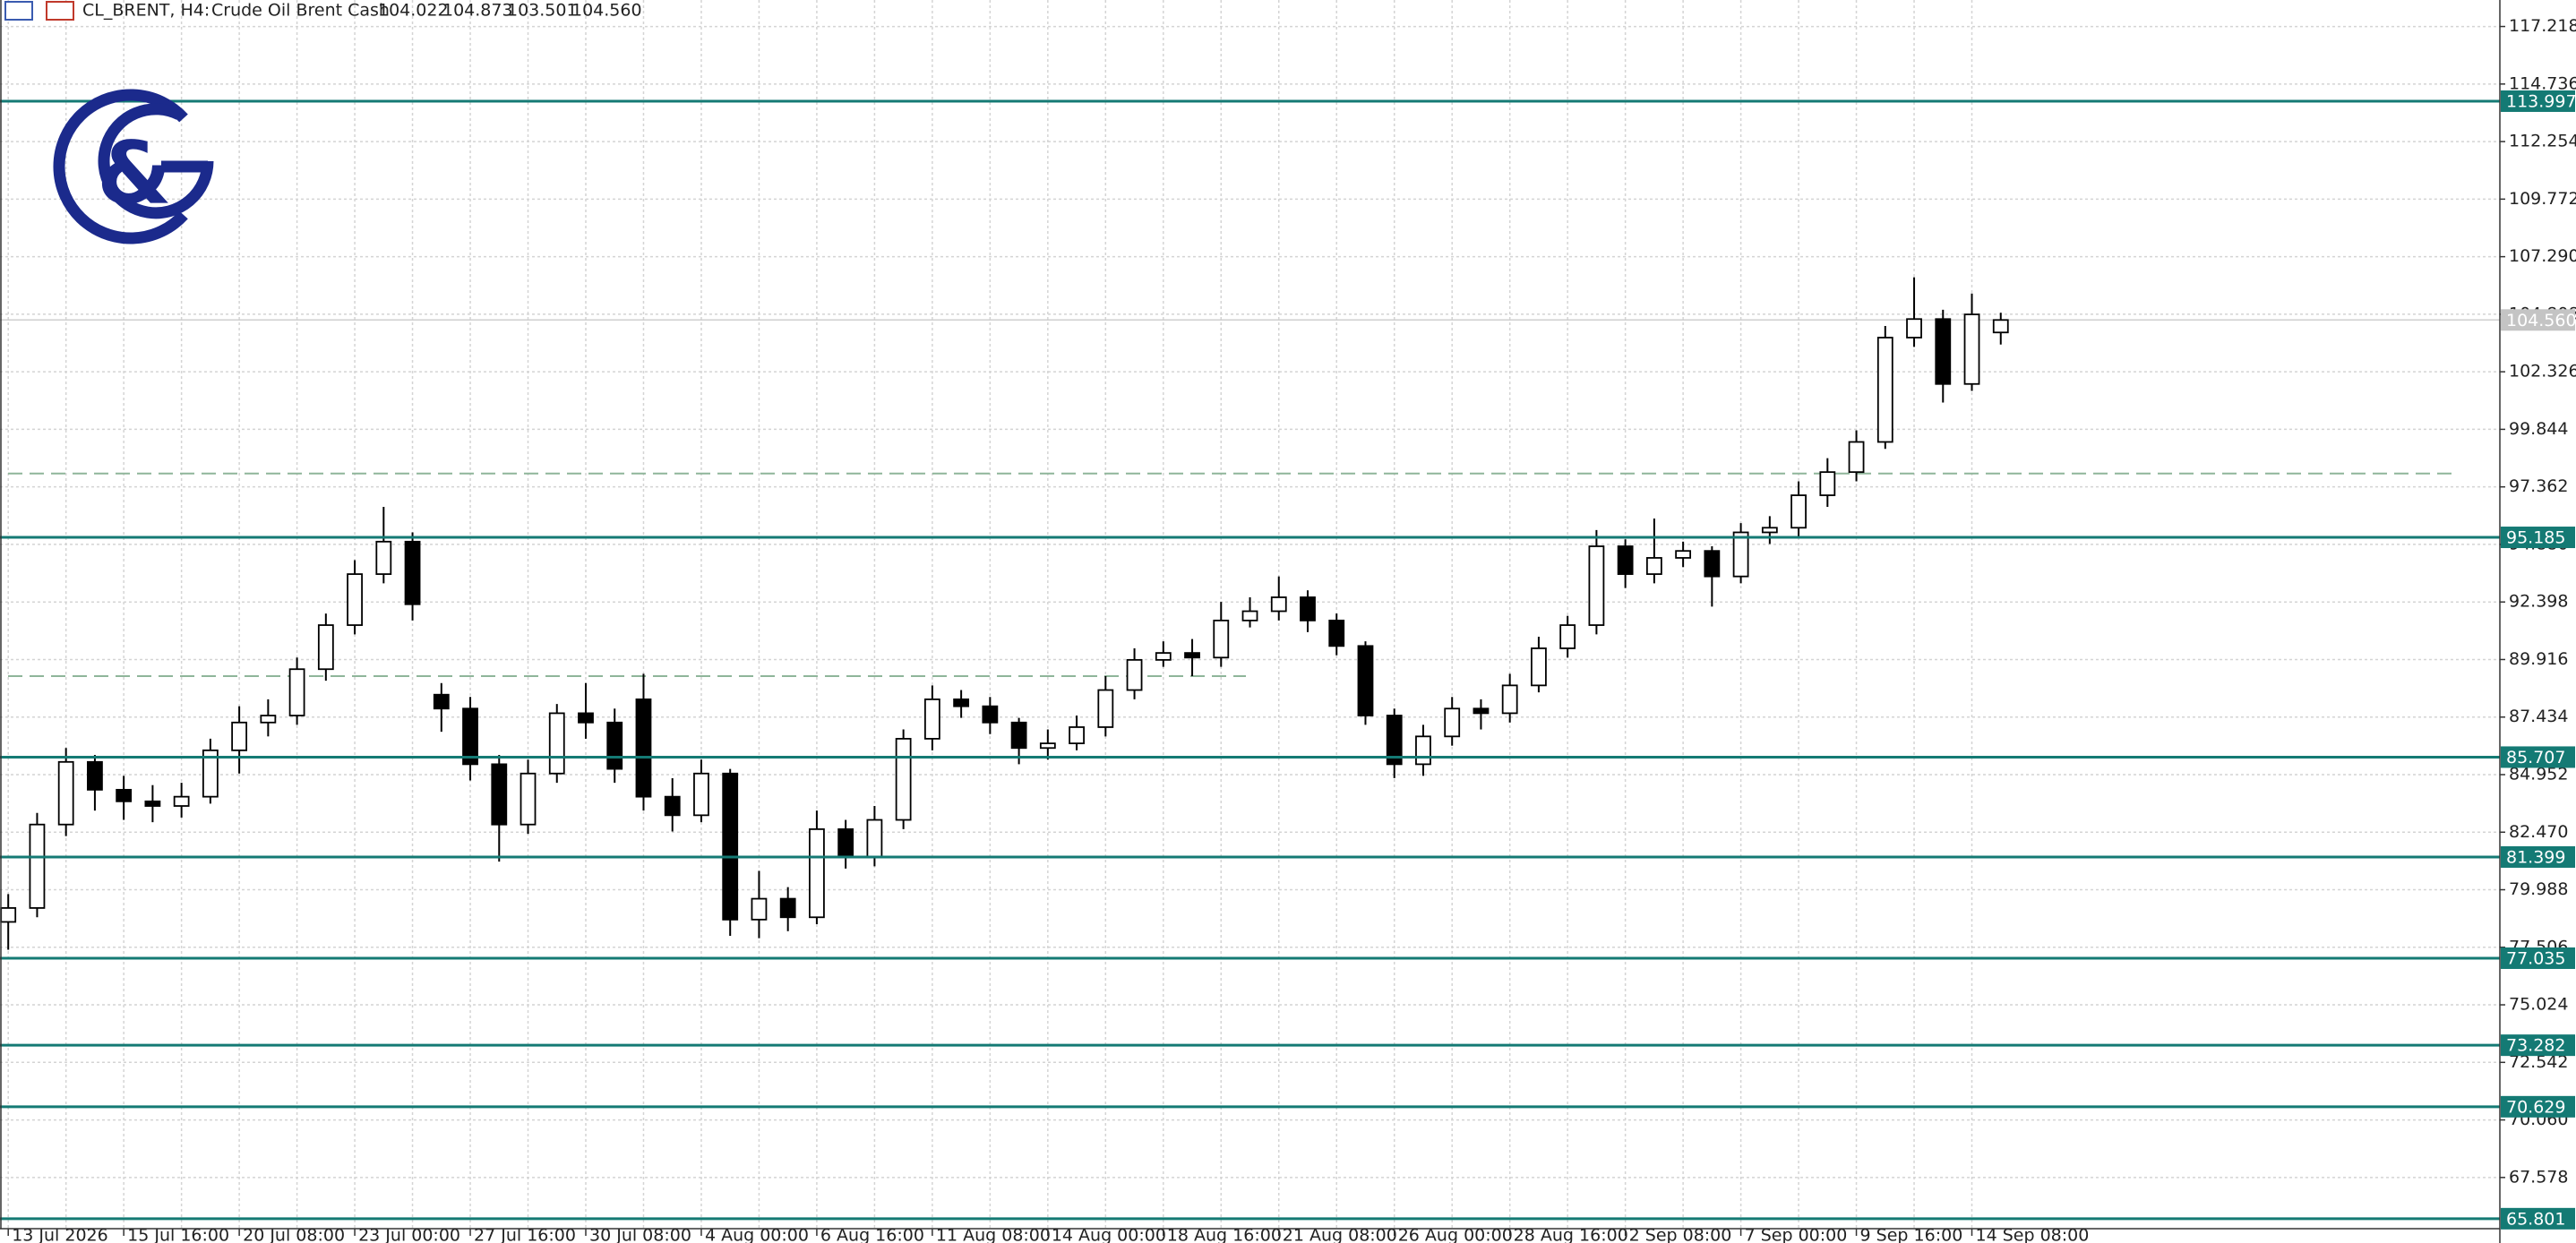 Image resolution: width=2576 pixels, height=1243 pixels. What do you see at coordinates (2542, 83) in the screenshot?
I see `y-tick-label: 114.736` at bounding box center [2542, 83].